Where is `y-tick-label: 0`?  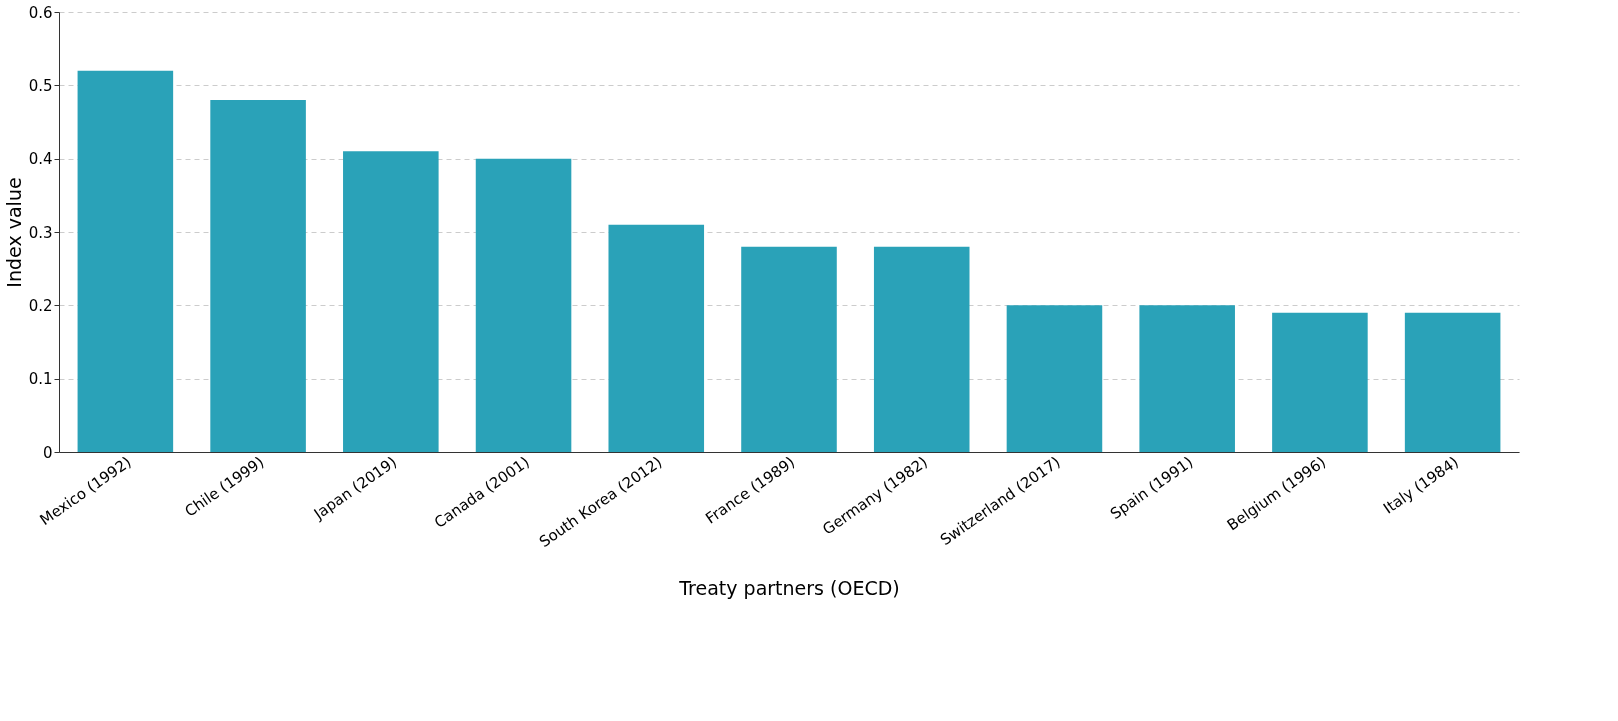 y-tick-label: 0 is located at coordinates (47, 452).